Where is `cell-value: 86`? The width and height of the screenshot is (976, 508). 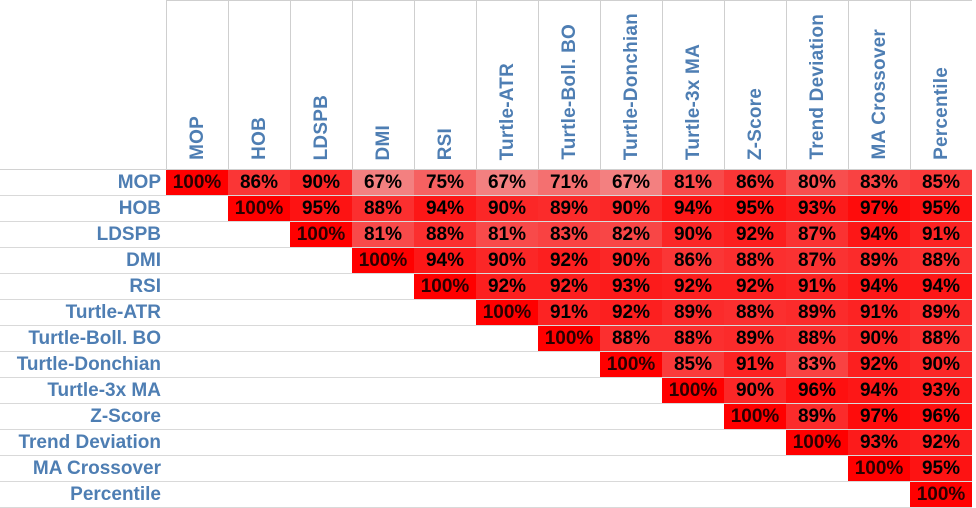
cell-value: 86 is located at coordinates (684, 260).